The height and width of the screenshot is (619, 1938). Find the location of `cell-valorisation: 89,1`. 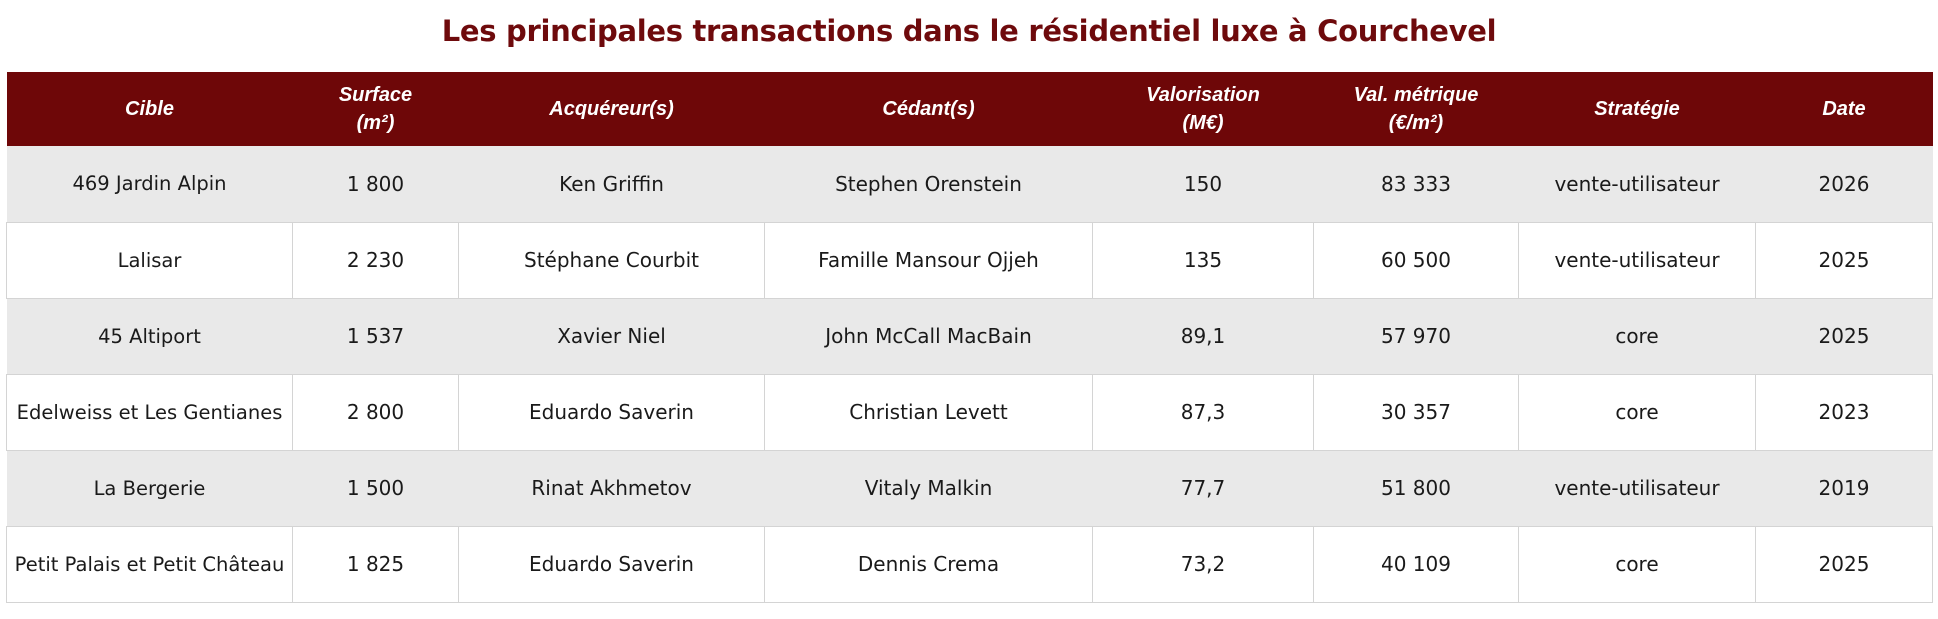

cell-valorisation: 89,1 is located at coordinates (1203, 336).